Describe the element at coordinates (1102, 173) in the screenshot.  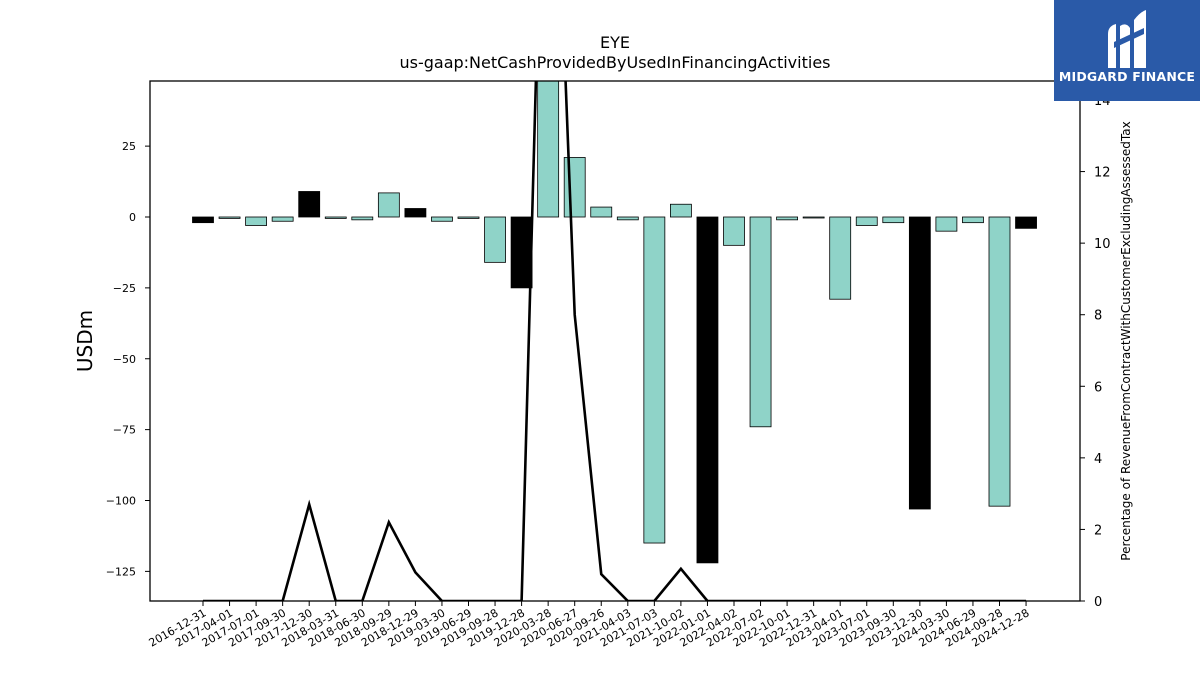
I see `y2-tick-label: 12` at that location.